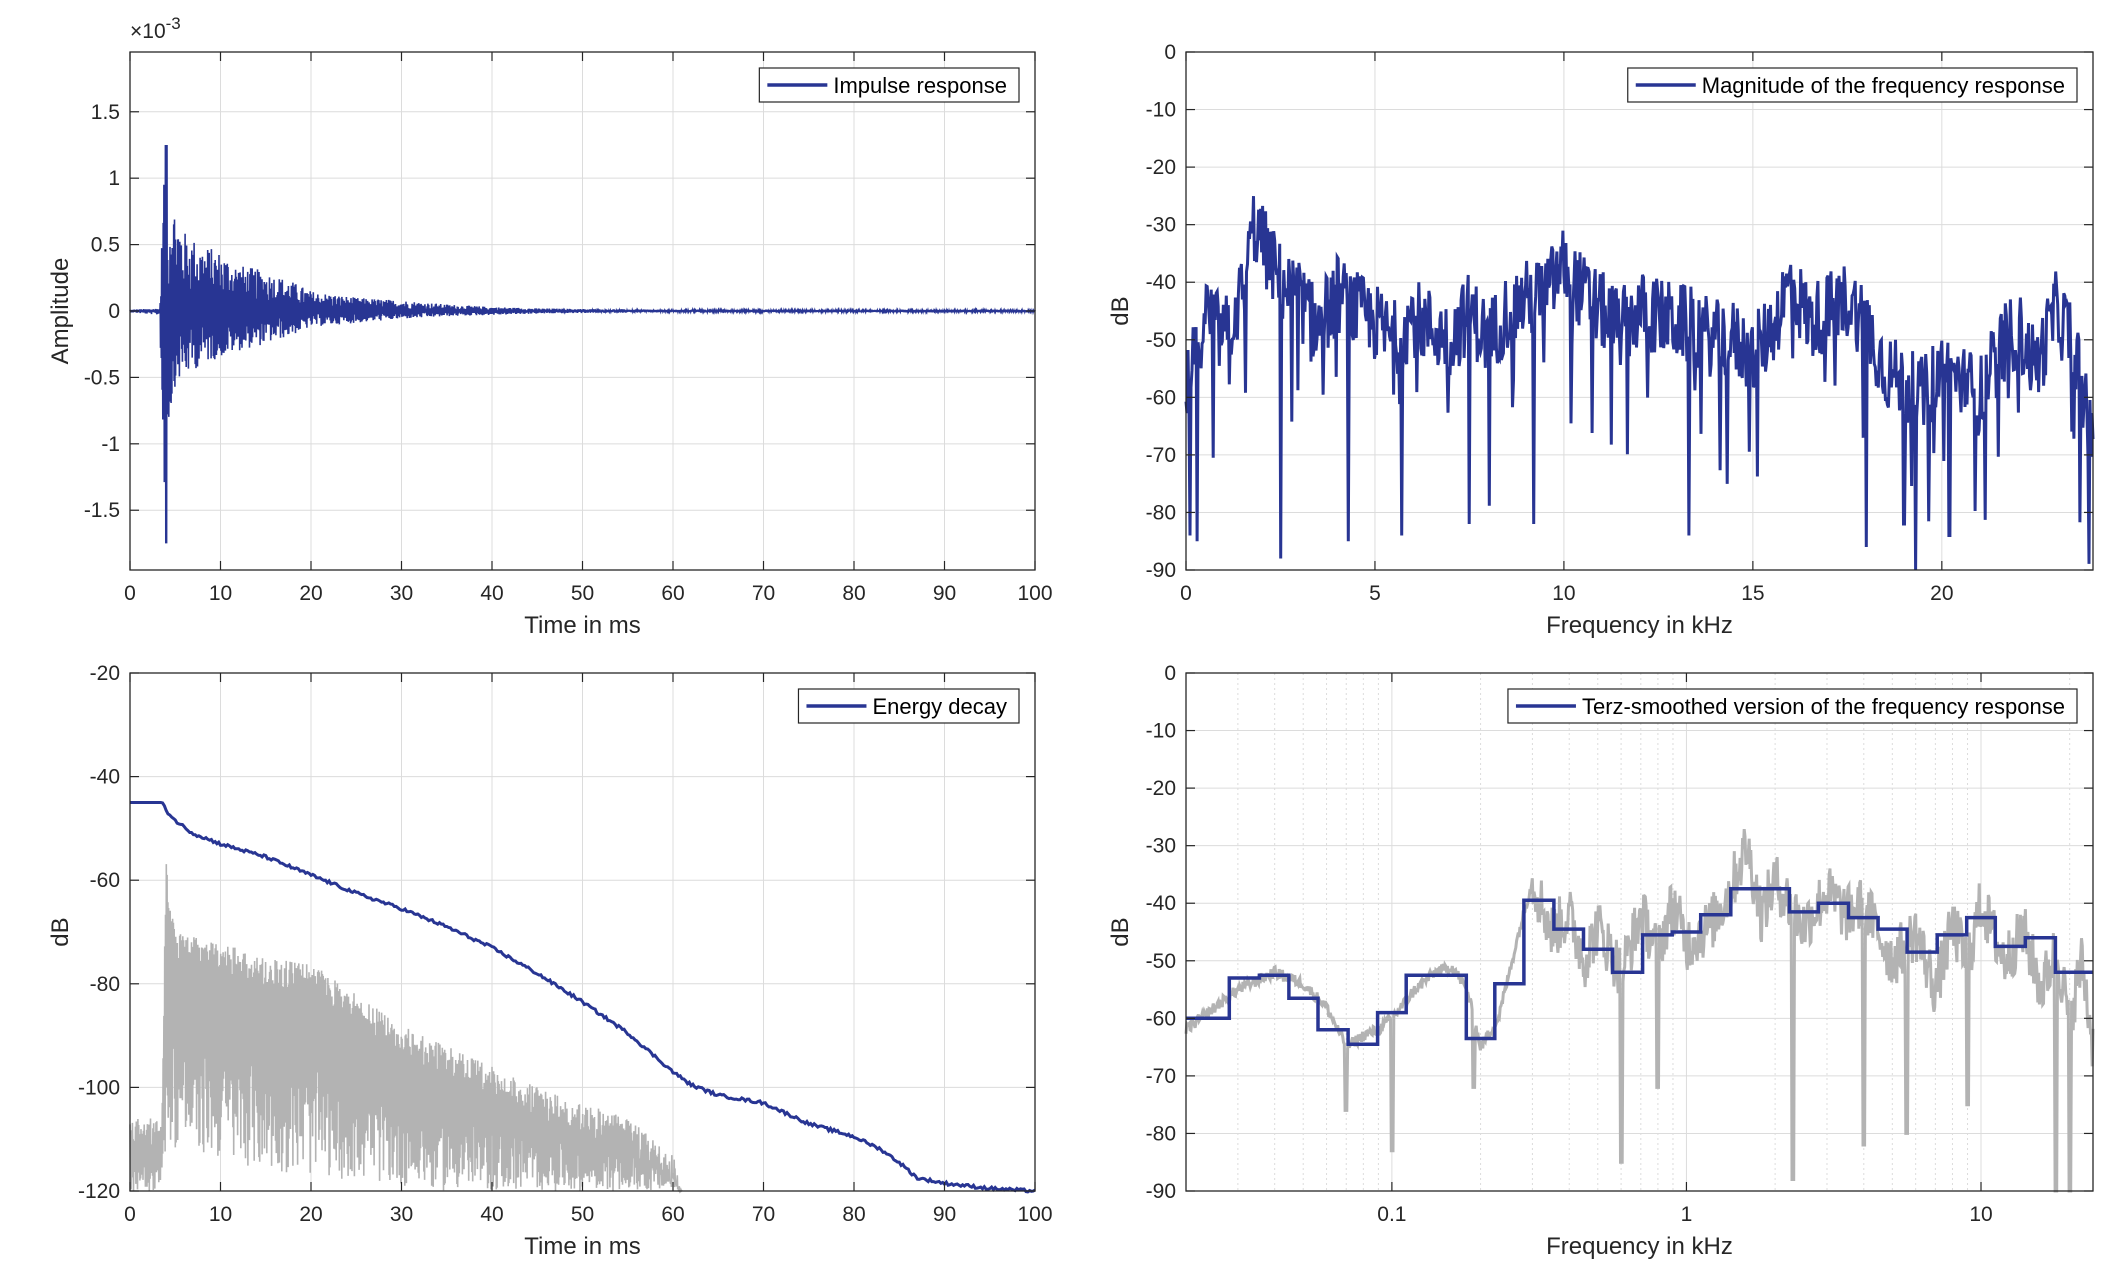  I want to click on legend: Energy decay, so click(908, 706).